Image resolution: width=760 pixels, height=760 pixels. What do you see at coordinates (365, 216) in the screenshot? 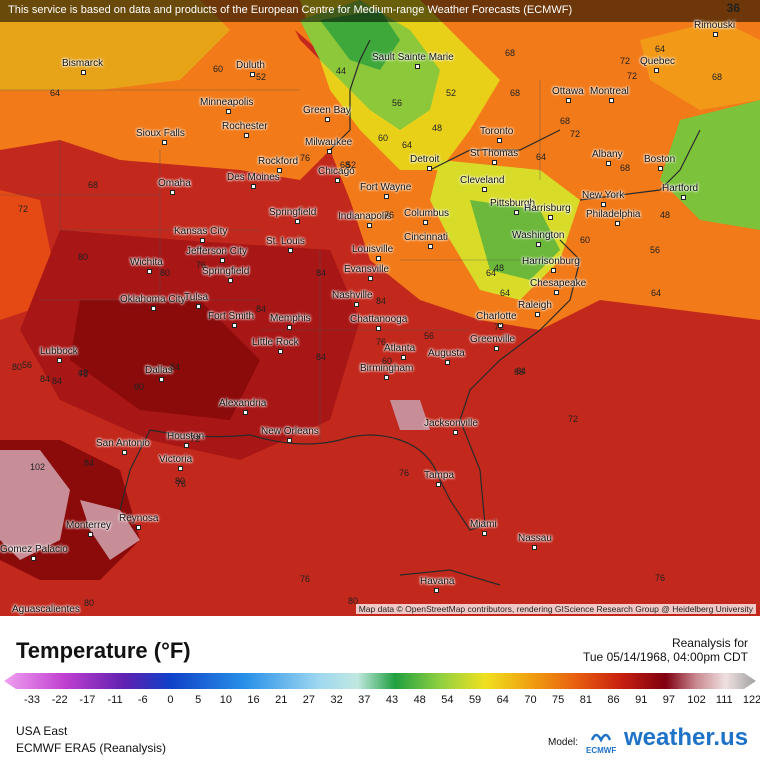
I see `city-label: Indianapolis` at bounding box center [365, 216].